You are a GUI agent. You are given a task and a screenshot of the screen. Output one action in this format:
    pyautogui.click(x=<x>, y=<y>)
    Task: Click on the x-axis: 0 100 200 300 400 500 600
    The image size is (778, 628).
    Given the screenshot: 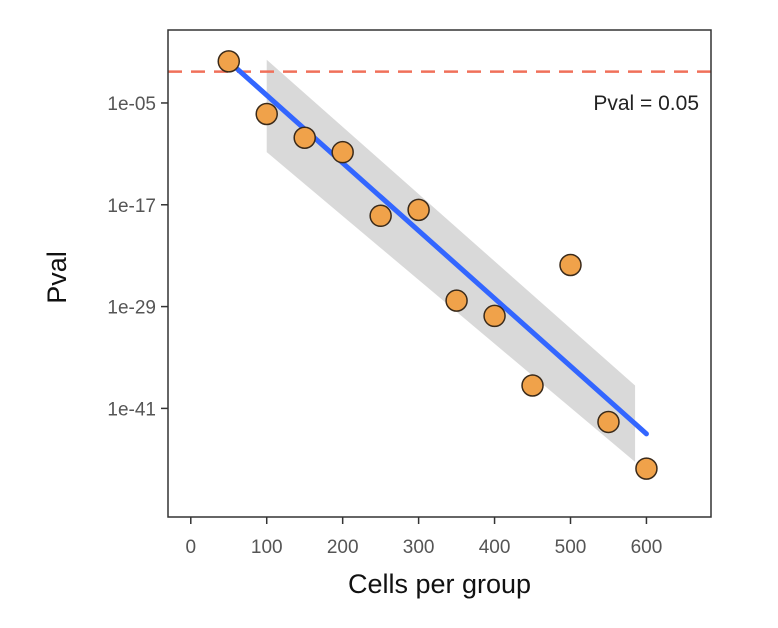 What is the action you would take?
    pyautogui.click(x=423, y=537)
    